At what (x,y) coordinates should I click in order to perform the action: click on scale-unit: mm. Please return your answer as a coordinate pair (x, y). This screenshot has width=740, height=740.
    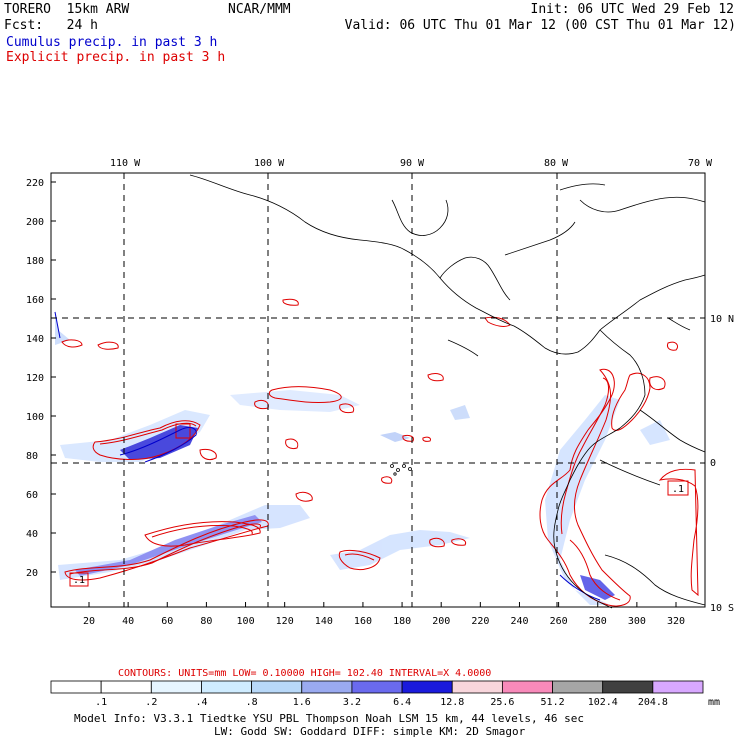
    Looking at the image, I should click on (714, 702).